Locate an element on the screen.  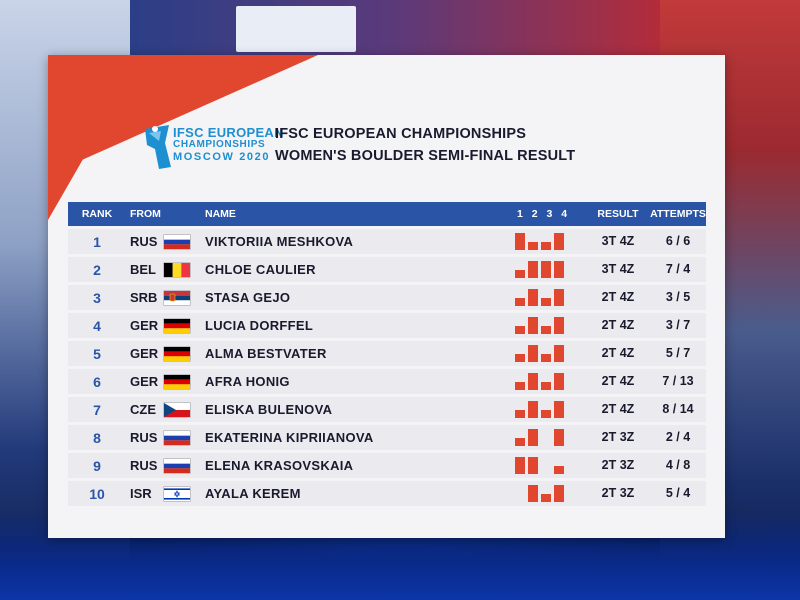
logo-line-2: CHAMPIONSHIPS is located at coordinates (219, 144).